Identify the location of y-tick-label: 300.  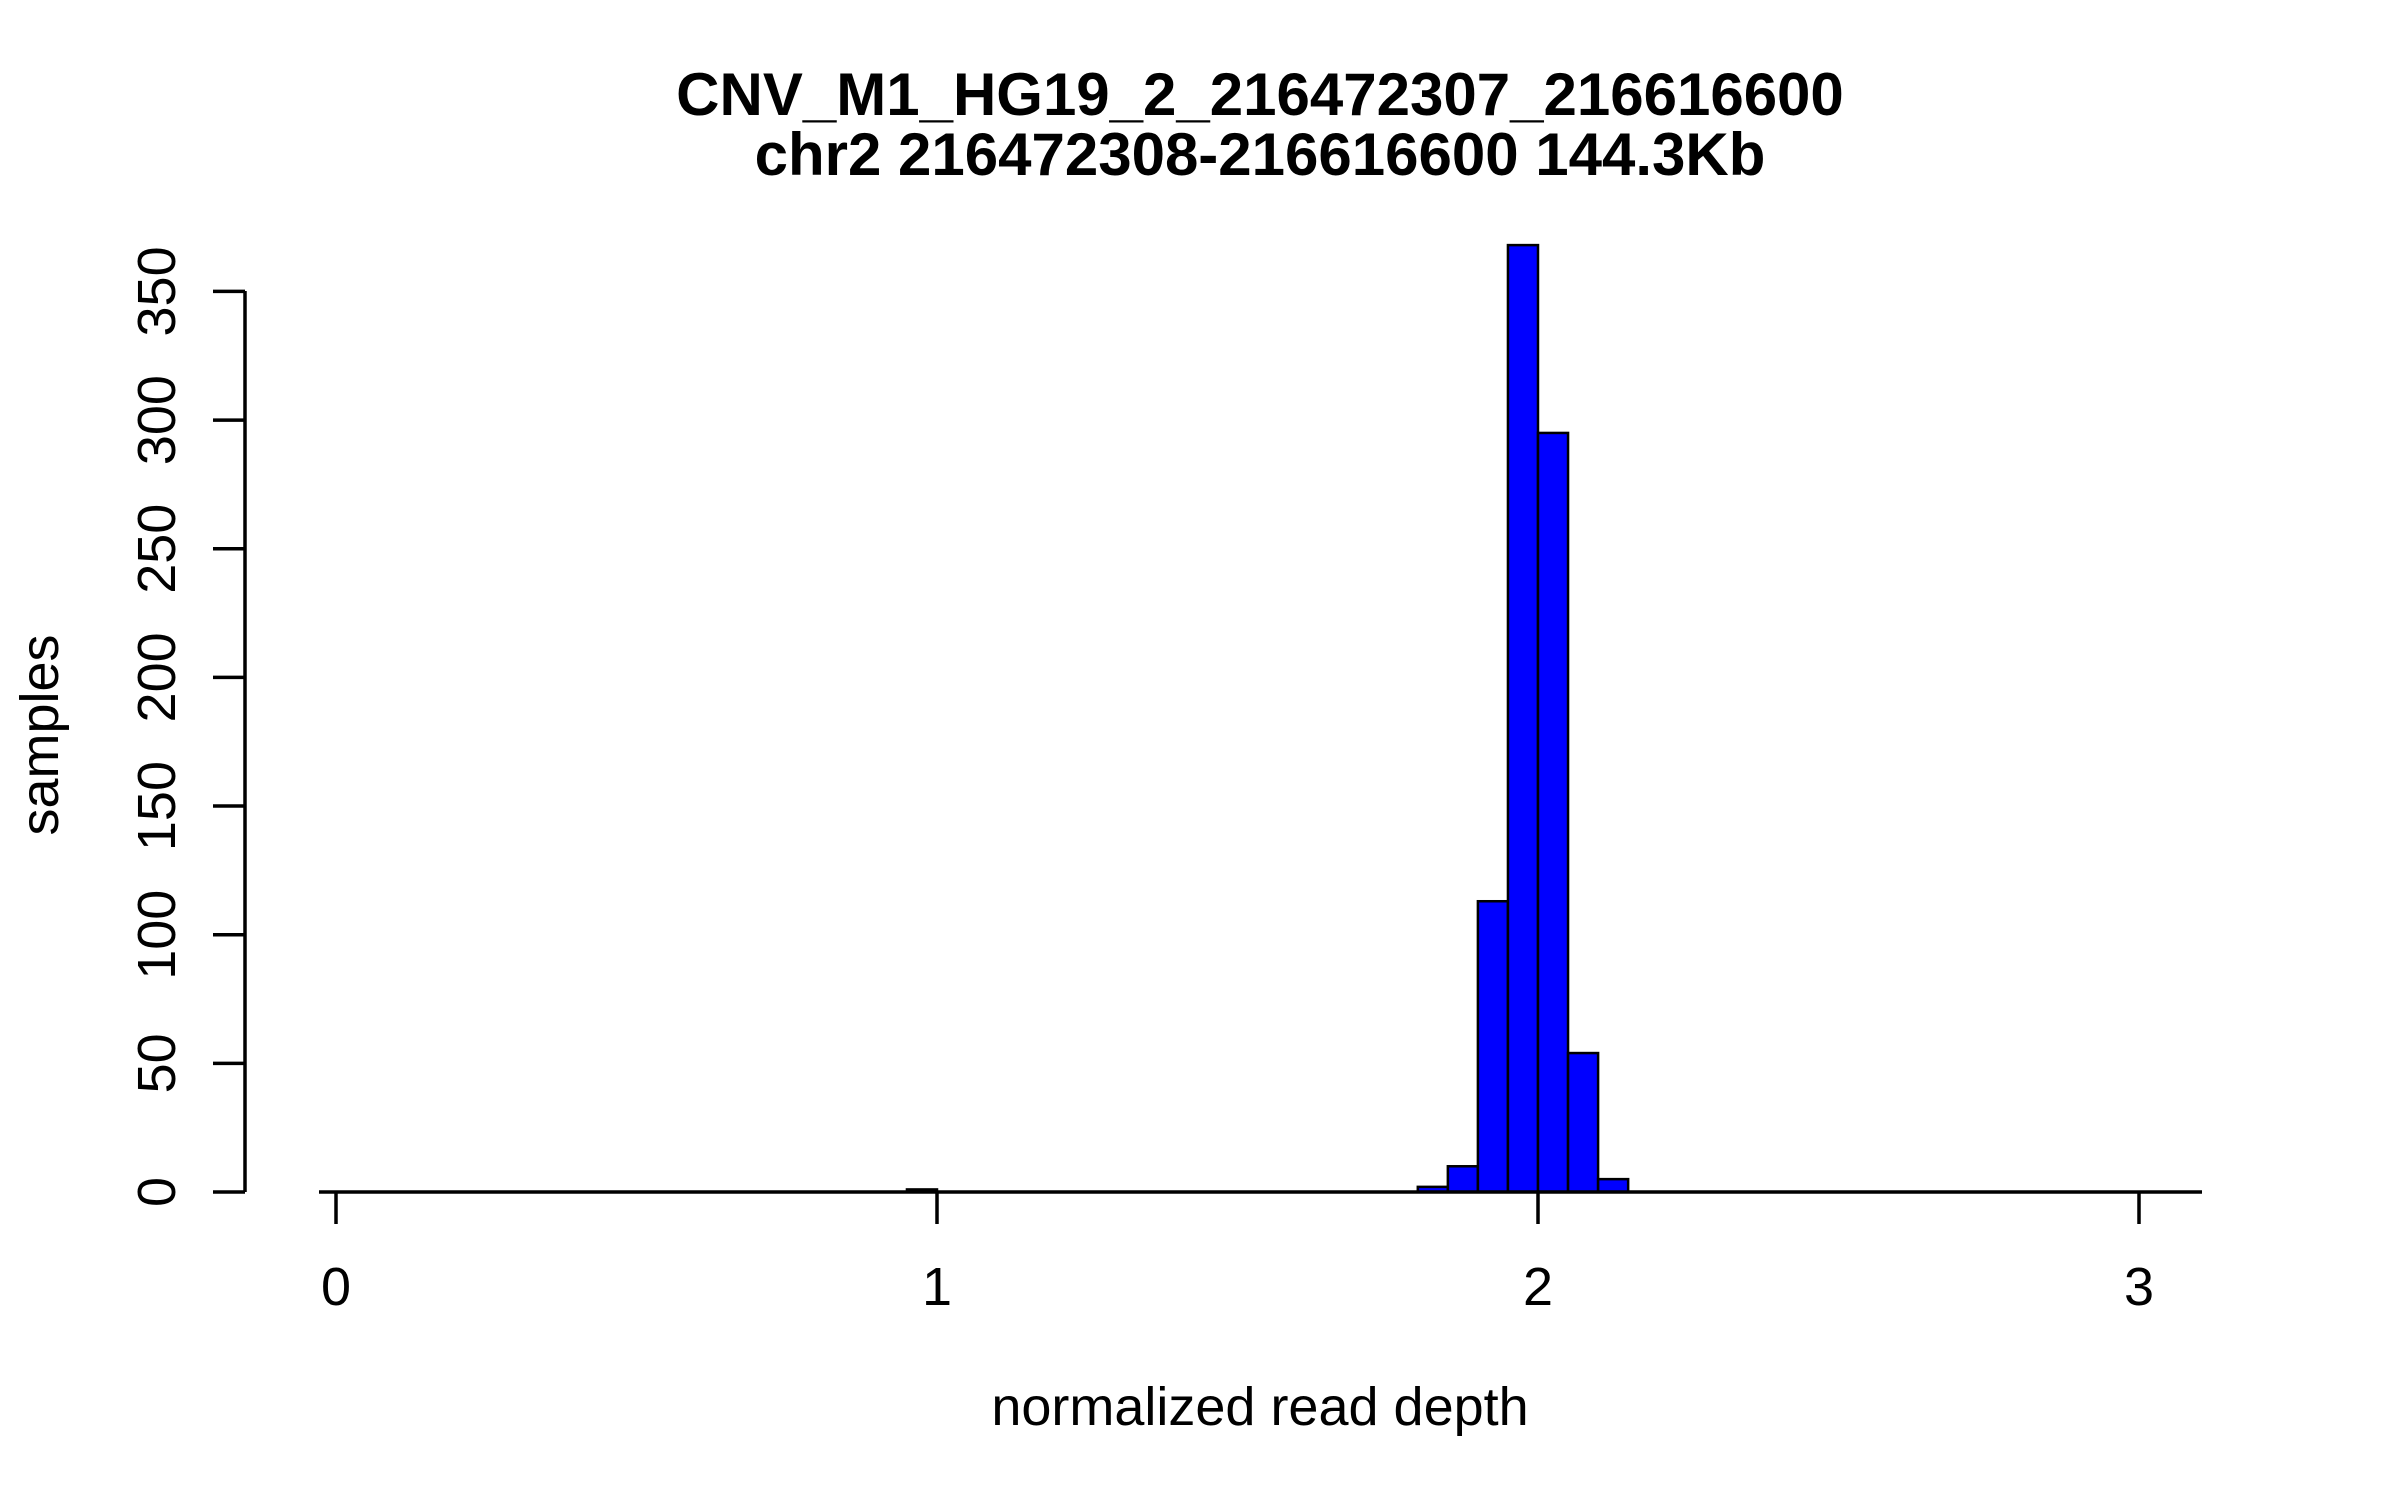
(157, 420).